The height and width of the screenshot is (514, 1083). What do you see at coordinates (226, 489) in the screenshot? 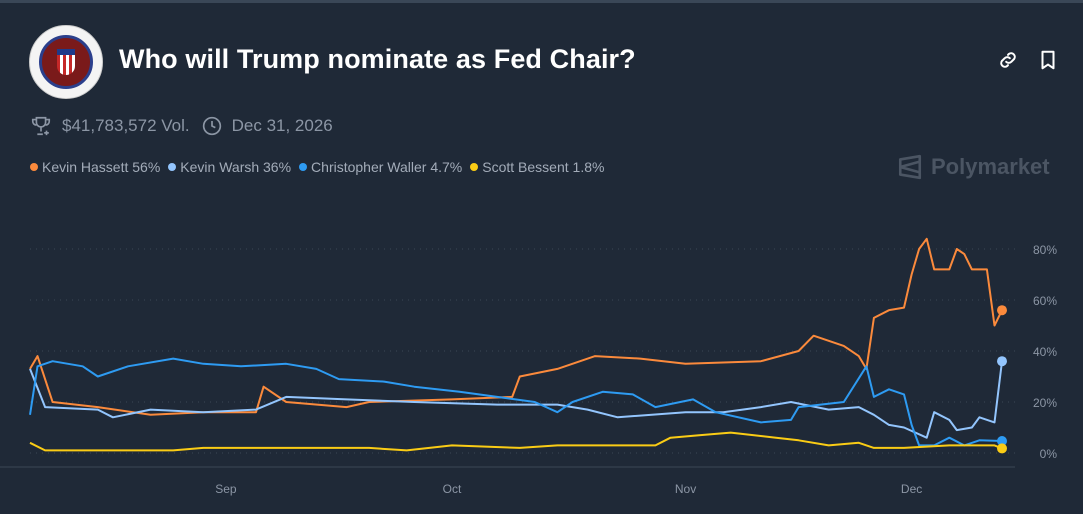
I see `x-tick-label: Sep` at bounding box center [226, 489].